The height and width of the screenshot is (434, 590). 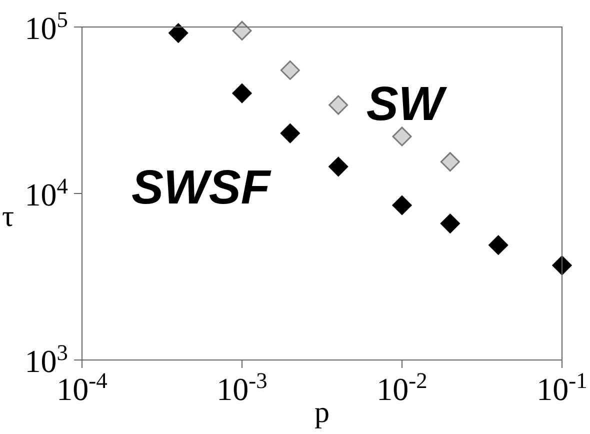 What do you see at coordinates (8, 217) in the screenshot?
I see `y-axis-title: τ` at bounding box center [8, 217].